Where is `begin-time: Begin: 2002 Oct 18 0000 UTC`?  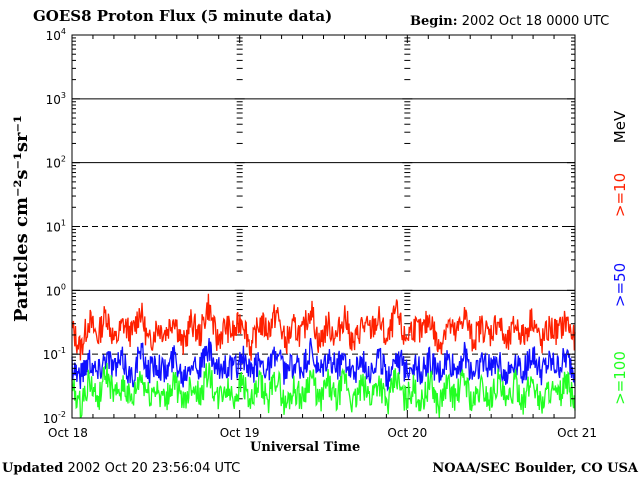 begin-time: Begin: 2002 Oct 18 0000 UTC is located at coordinates (509, 21).